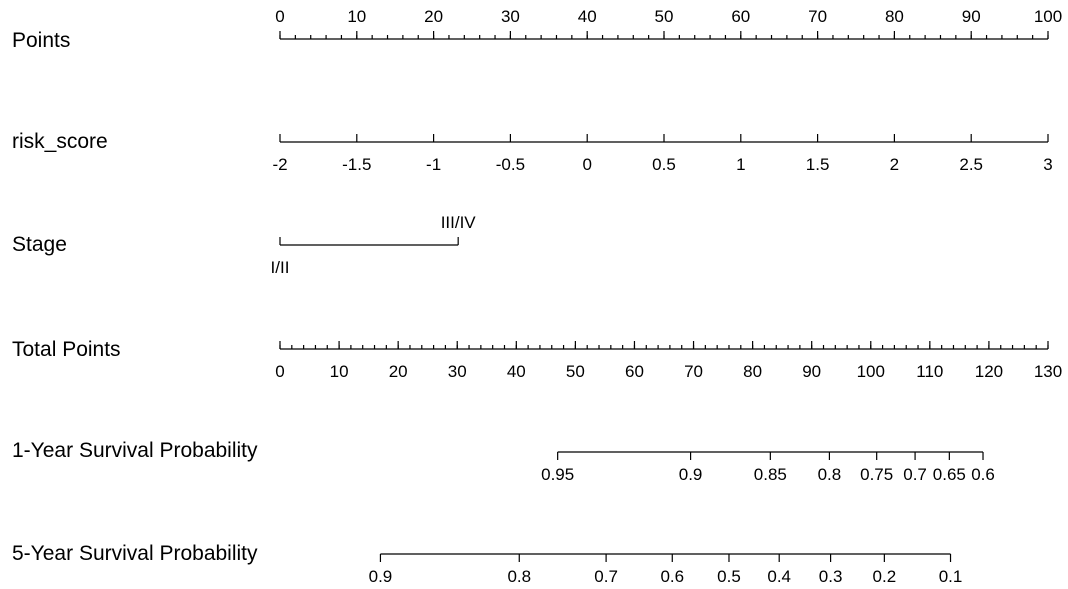  What do you see at coordinates (66, 349) in the screenshot?
I see `total-points-row-label: Total Points` at bounding box center [66, 349].